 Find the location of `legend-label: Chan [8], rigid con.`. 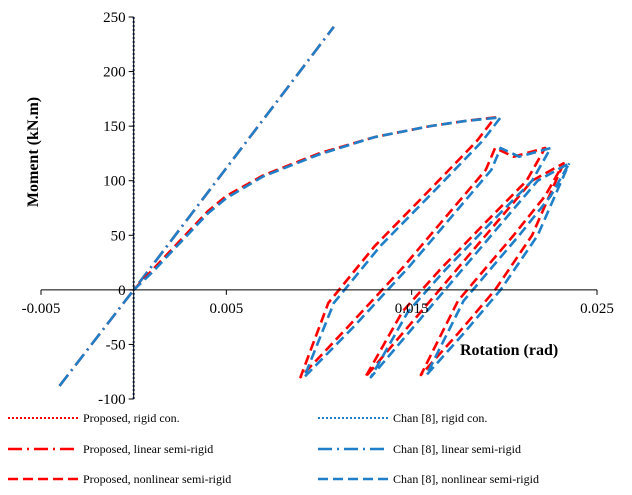

legend-label: Chan [8], rigid con. is located at coordinates (440, 418).